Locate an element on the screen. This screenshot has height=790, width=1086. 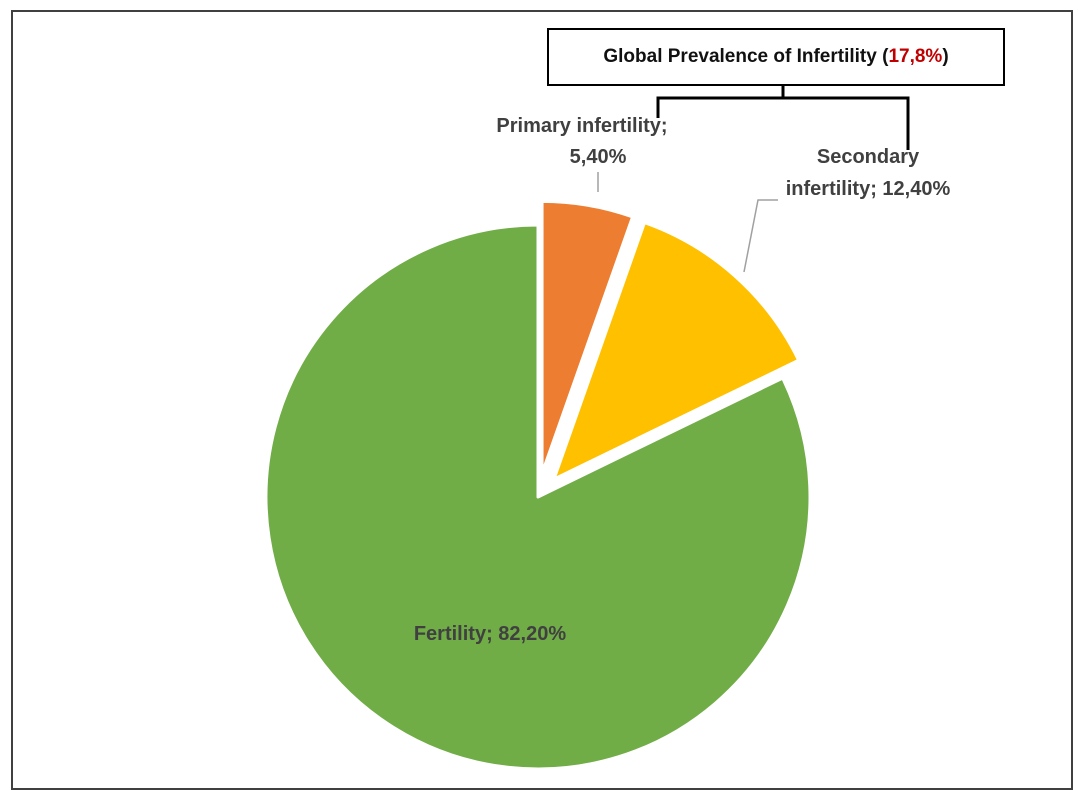
leader-line-secondary is located at coordinates (760, 236).